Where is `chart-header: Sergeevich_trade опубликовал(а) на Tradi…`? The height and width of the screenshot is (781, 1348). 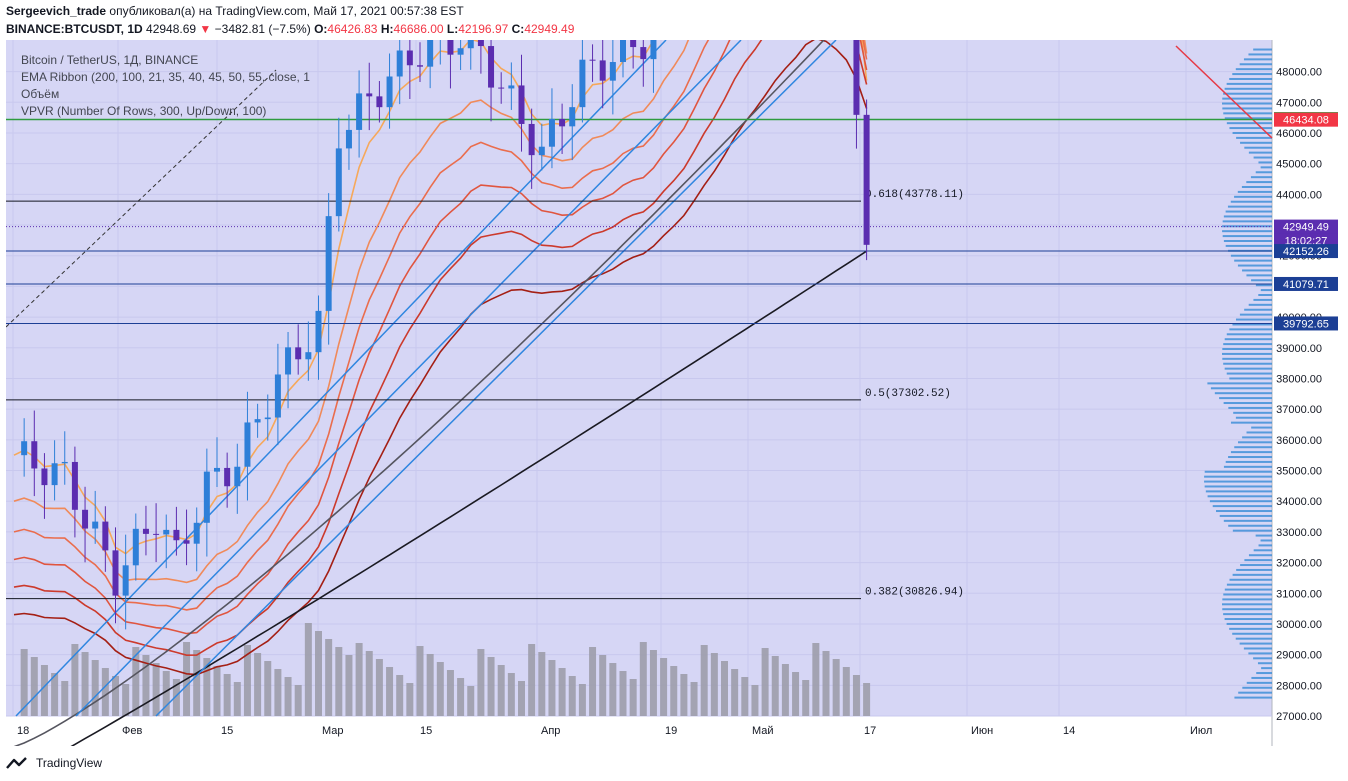 chart-header: Sergeevich_trade опубликовал(а) на Tradi… is located at coordinates (674, 20).